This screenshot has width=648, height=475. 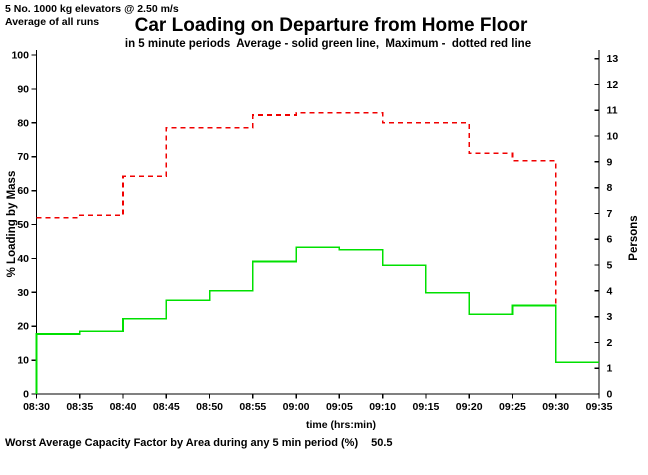 What do you see at coordinates (92, 9) in the screenshot?
I see `config-text: 5 No. 1000 kg elevators @ 2.50 m/s` at bounding box center [92, 9].